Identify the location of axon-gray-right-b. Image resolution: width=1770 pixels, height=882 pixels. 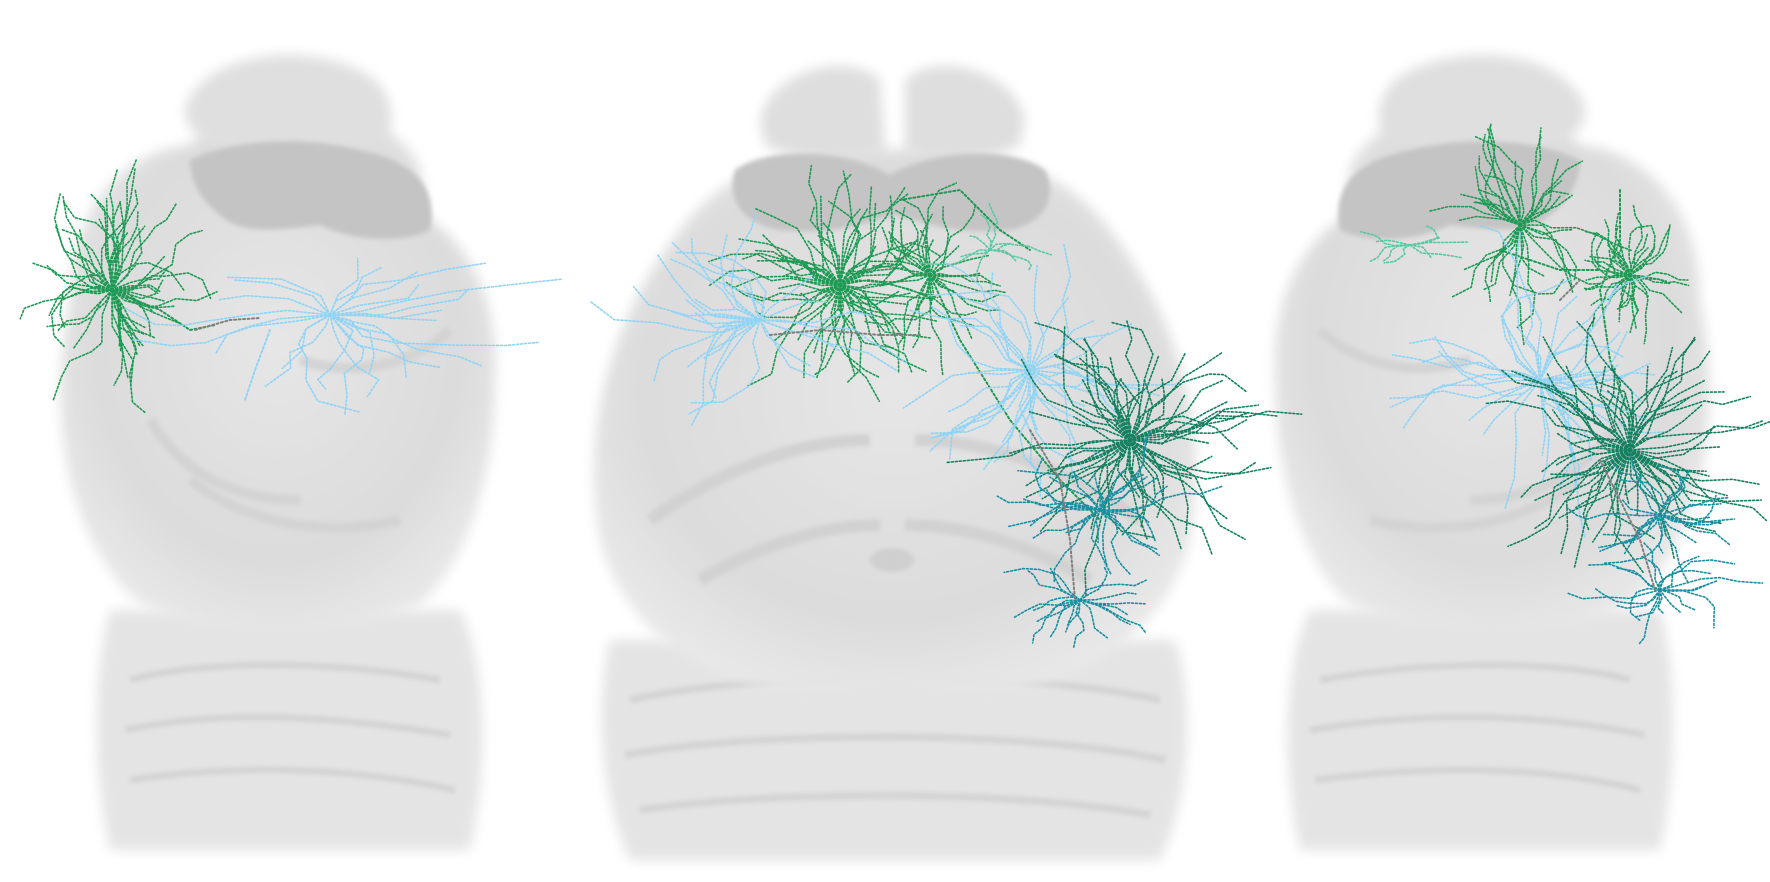
(1627, 525).